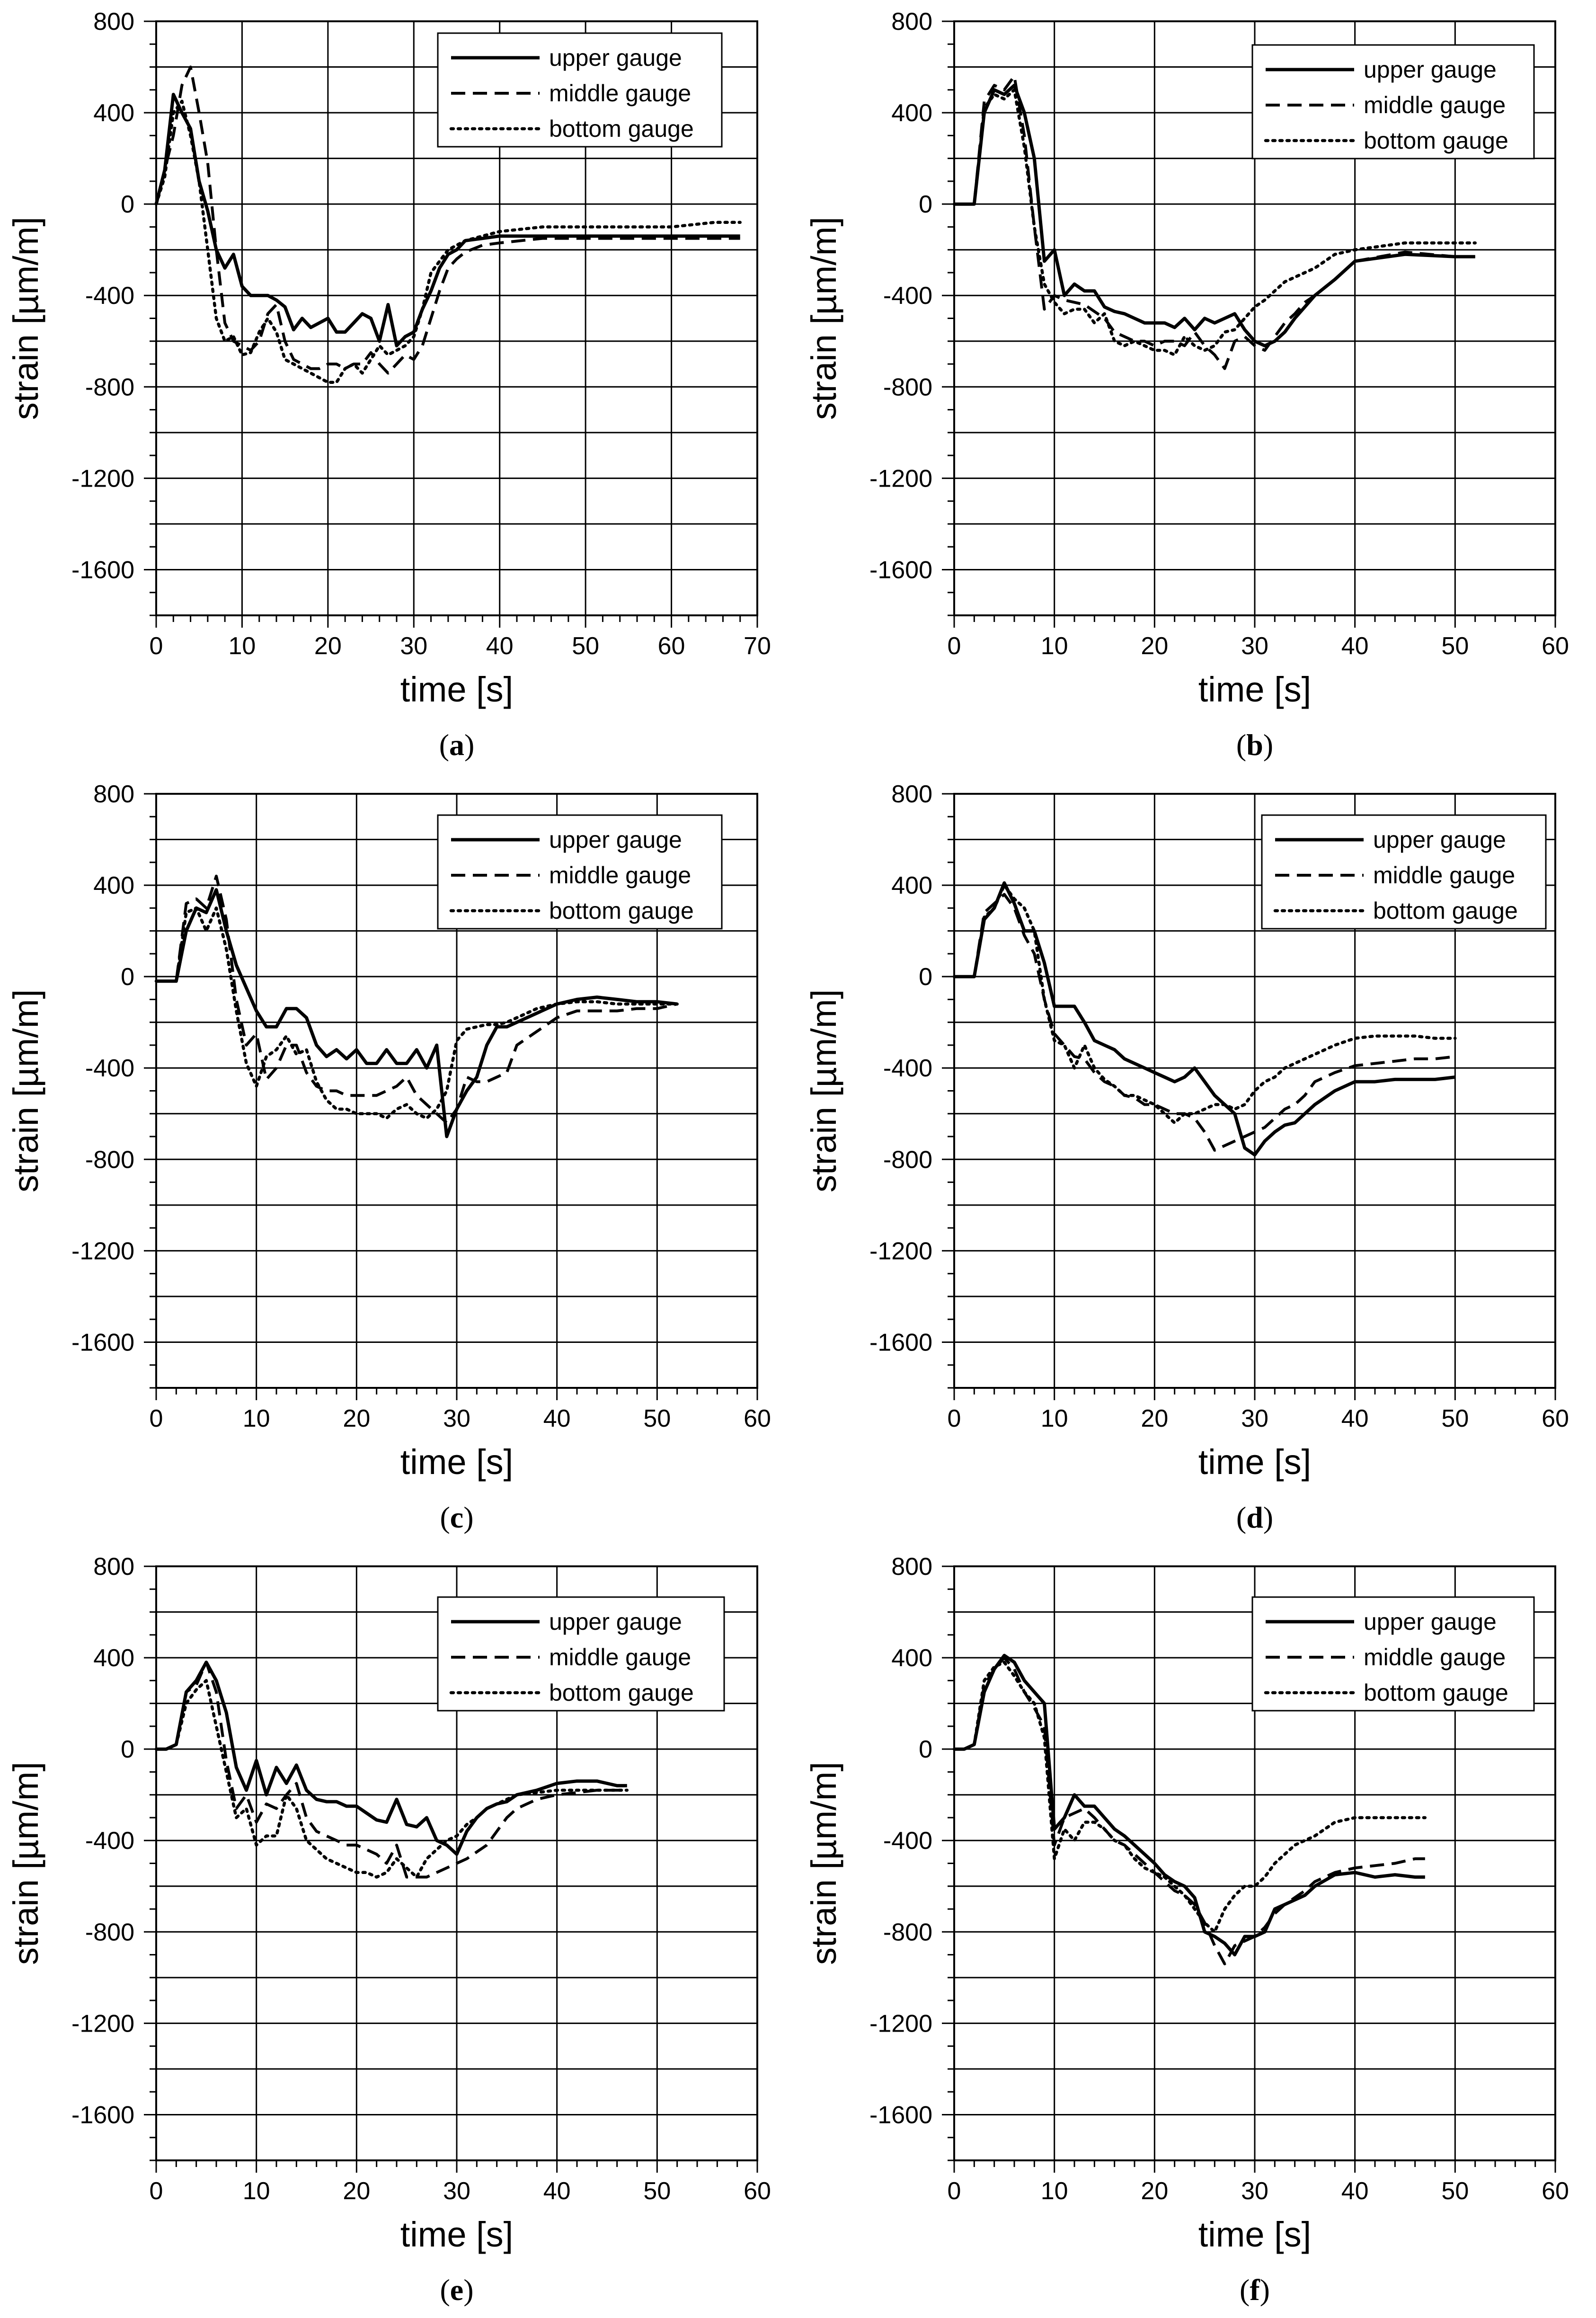  What do you see at coordinates (102, 1251) in the screenshot?
I see `panel-c-y-tick-label: -1200` at bounding box center [102, 1251].